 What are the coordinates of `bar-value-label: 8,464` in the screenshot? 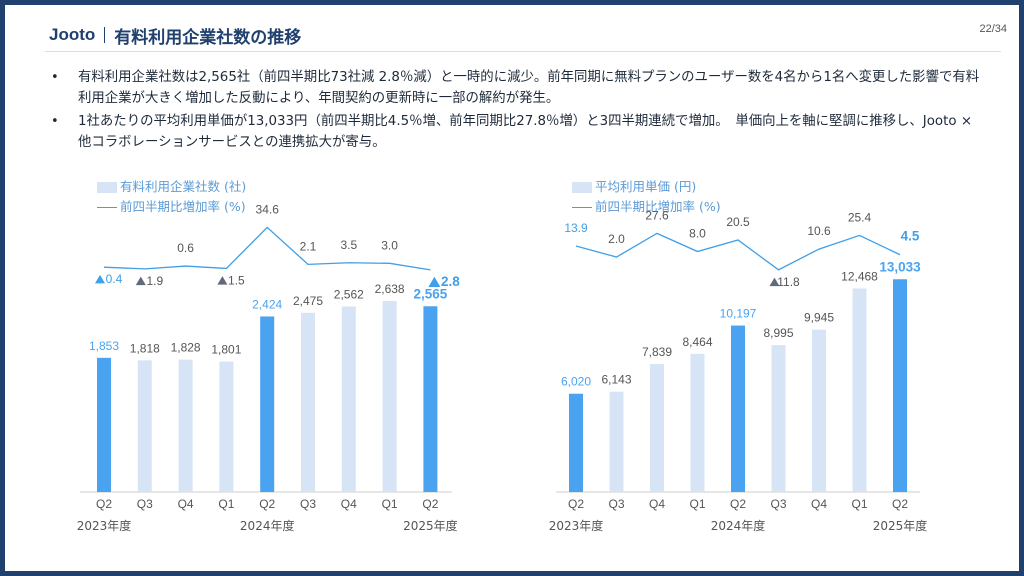 It's located at (697, 342).